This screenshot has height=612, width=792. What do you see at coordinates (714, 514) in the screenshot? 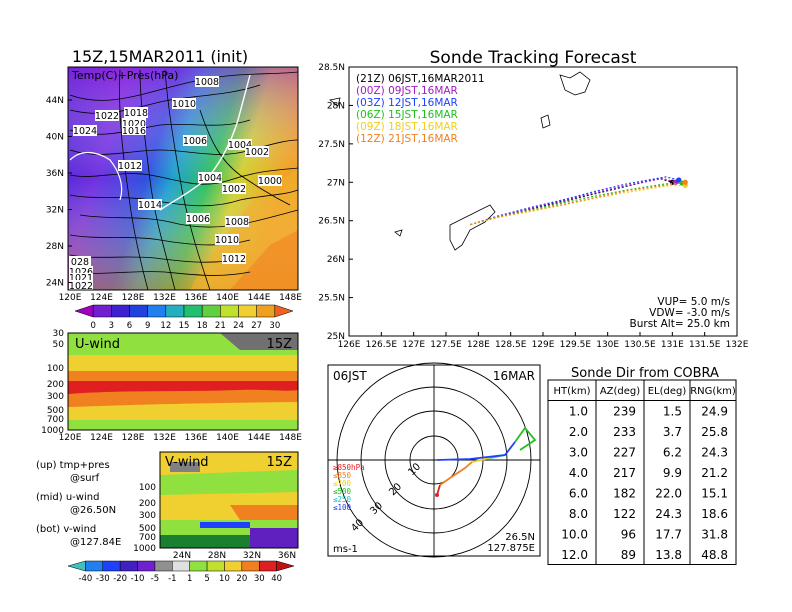
I see `table-cell: 18.6` at bounding box center [714, 514].